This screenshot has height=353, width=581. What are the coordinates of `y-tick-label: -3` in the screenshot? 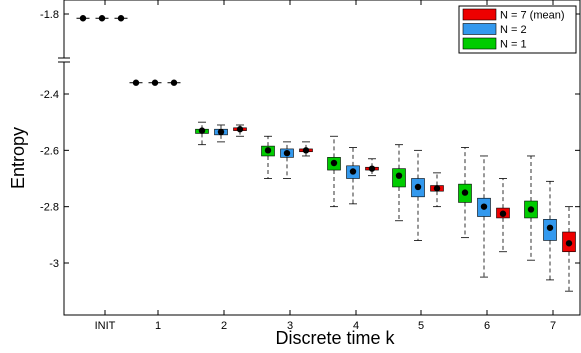 It's located at (54, 264).